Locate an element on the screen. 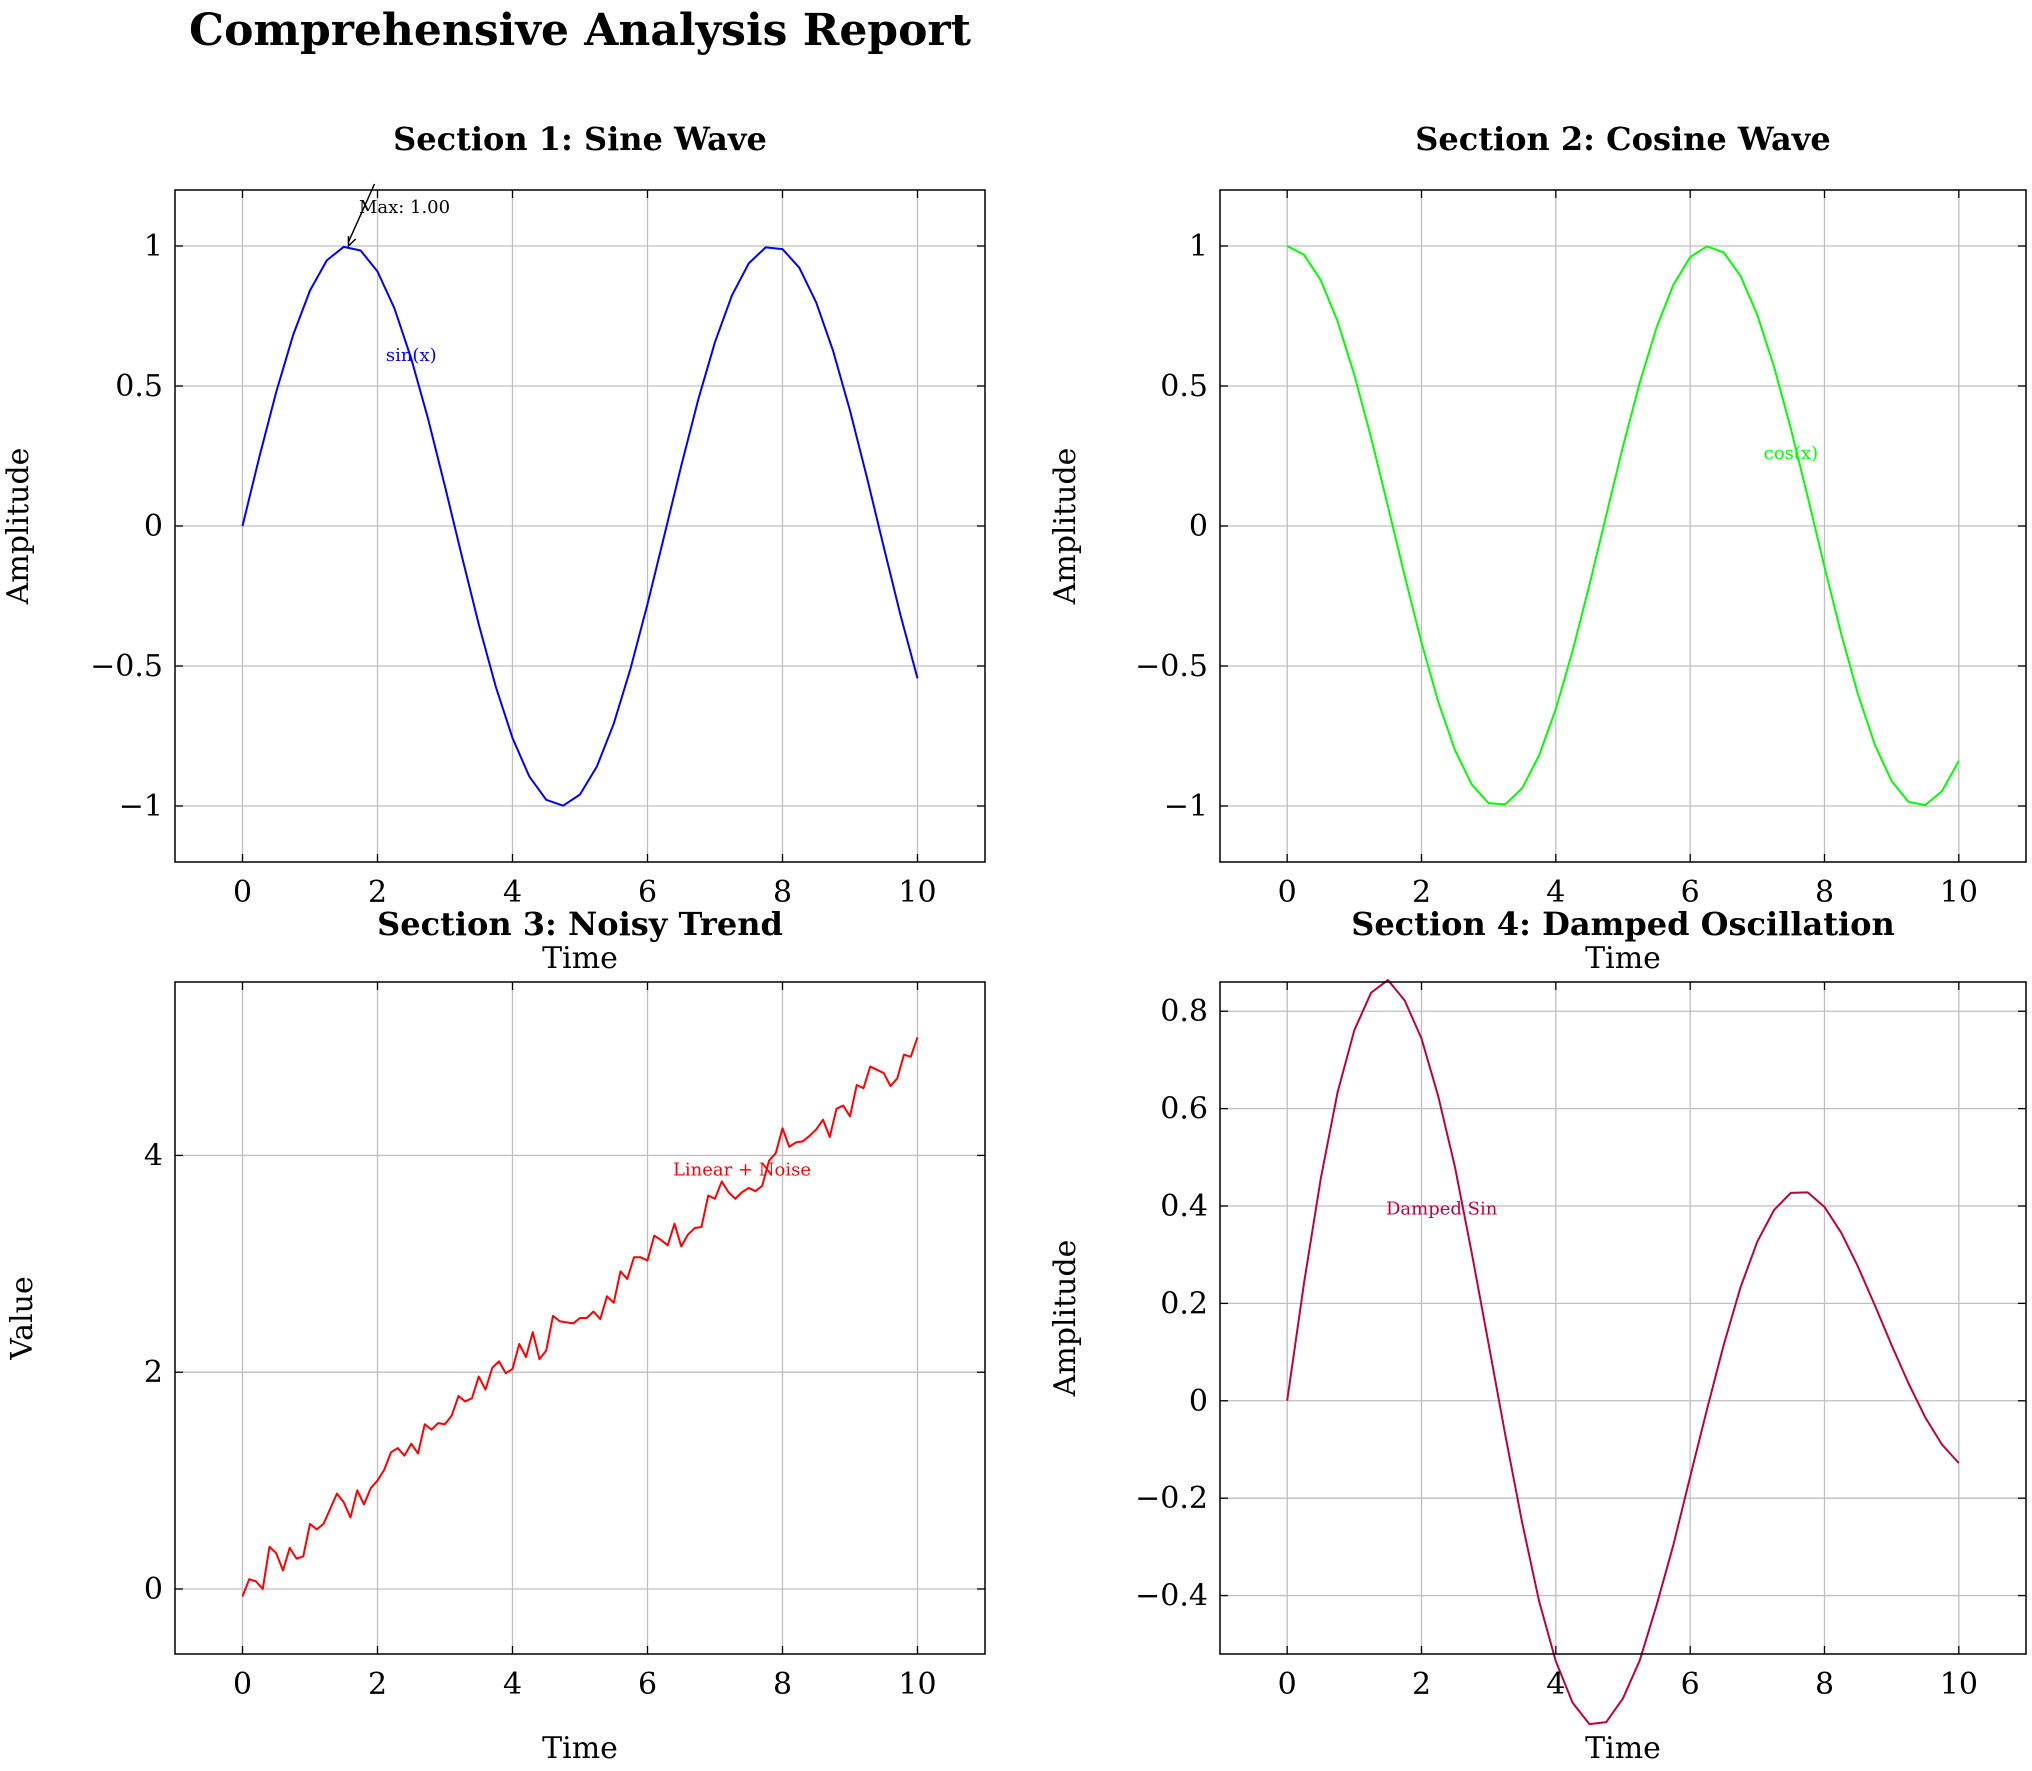 The image size is (2032, 1771). annotation-arrow-head is located at coordinates (352, 241).